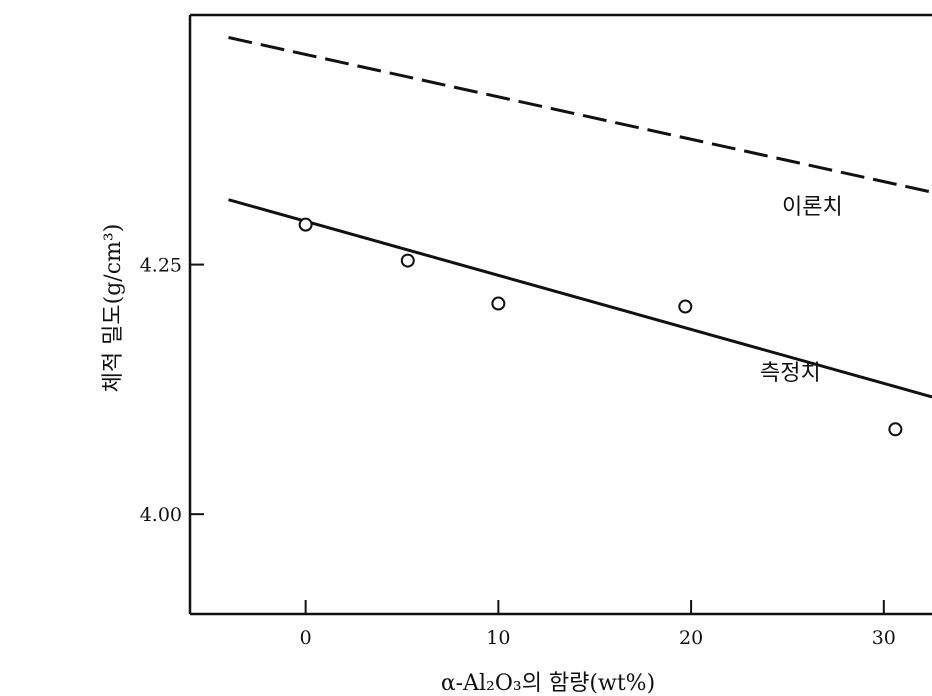 The width and height of the screenshot is (932, 696). Describe the element at coordinates (691, 638) in the screenshot. I see `x-tick-label-2: 20` at that location.